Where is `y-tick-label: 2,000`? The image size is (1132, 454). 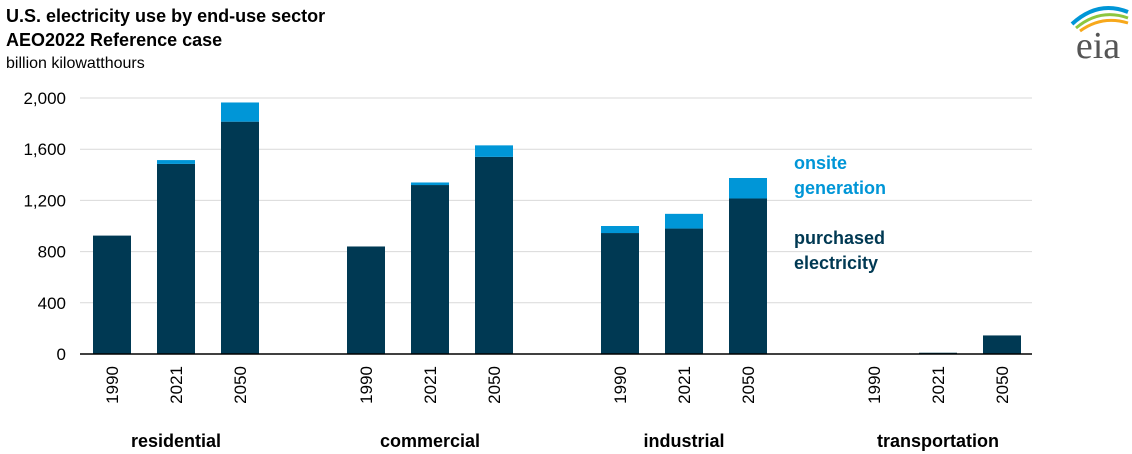
y-tick-label: 2,000 is located at coordinates (44, 98).